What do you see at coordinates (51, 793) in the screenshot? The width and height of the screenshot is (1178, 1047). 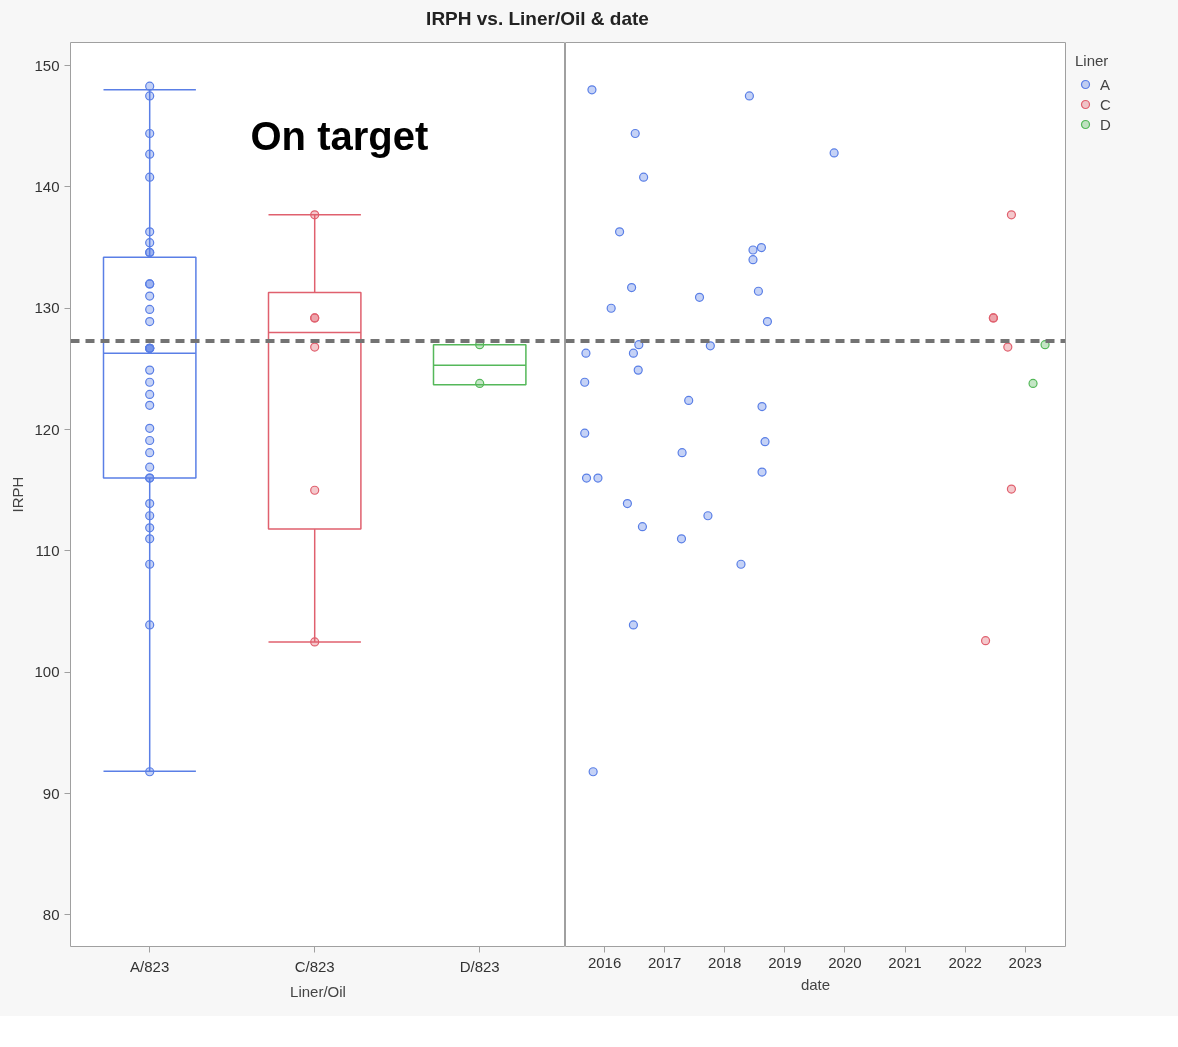 I see `y-tick-label: 90` at bounding box center [51, 793].